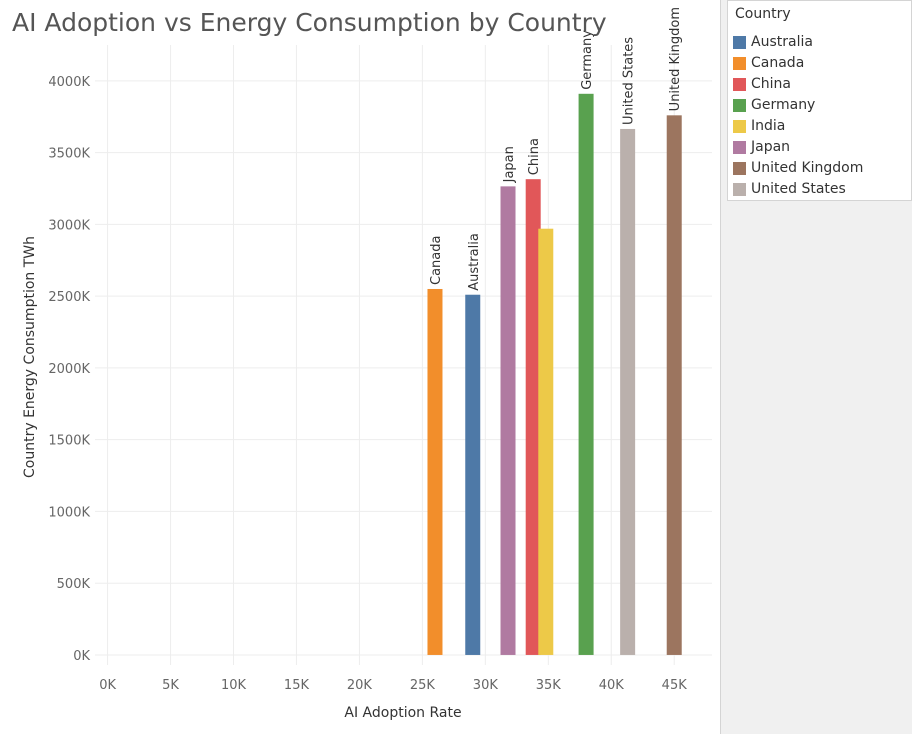 This screenshot has height=734, width=912. What do you see at coordinates (508, 420) in the screenshot?
I see `bar-japan` at bounding box center [508, 420].